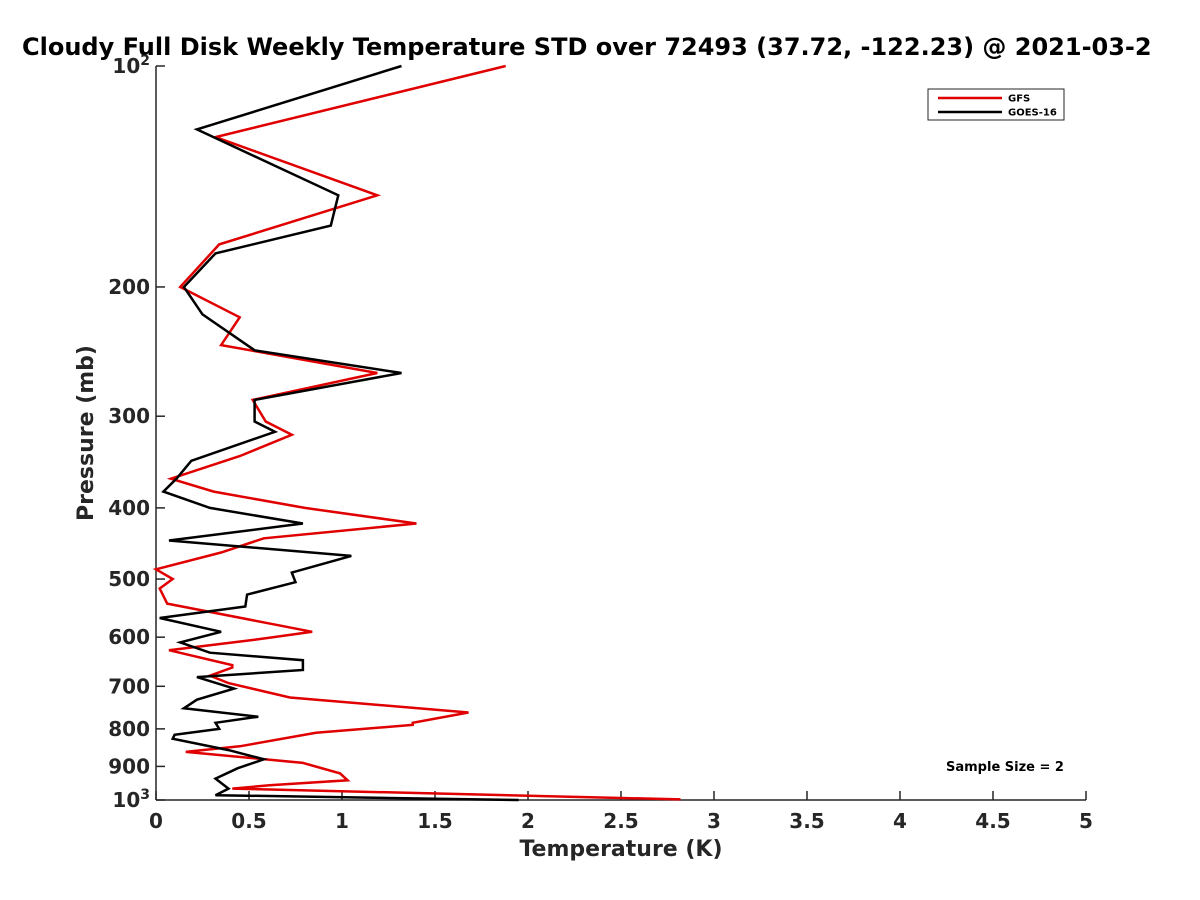 Image resolution: width=1200 pixels, height=900 pixels. I want to click on x-tick-label: 2.5, so click(620, 821).